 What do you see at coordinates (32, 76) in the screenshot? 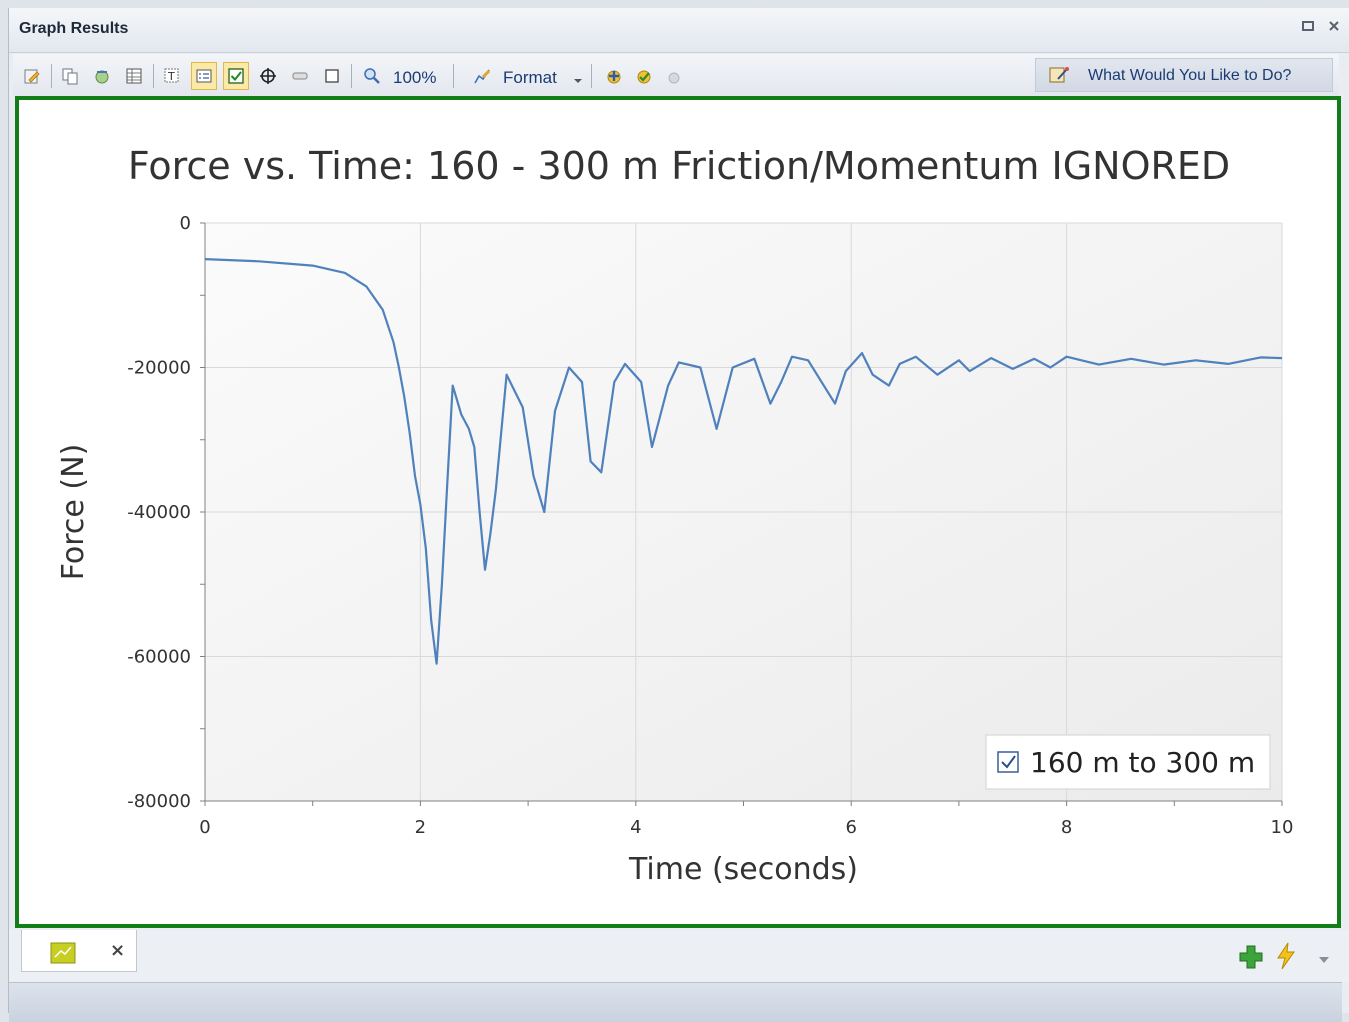
I see `edit-icon` at bounding box center [32, 76].